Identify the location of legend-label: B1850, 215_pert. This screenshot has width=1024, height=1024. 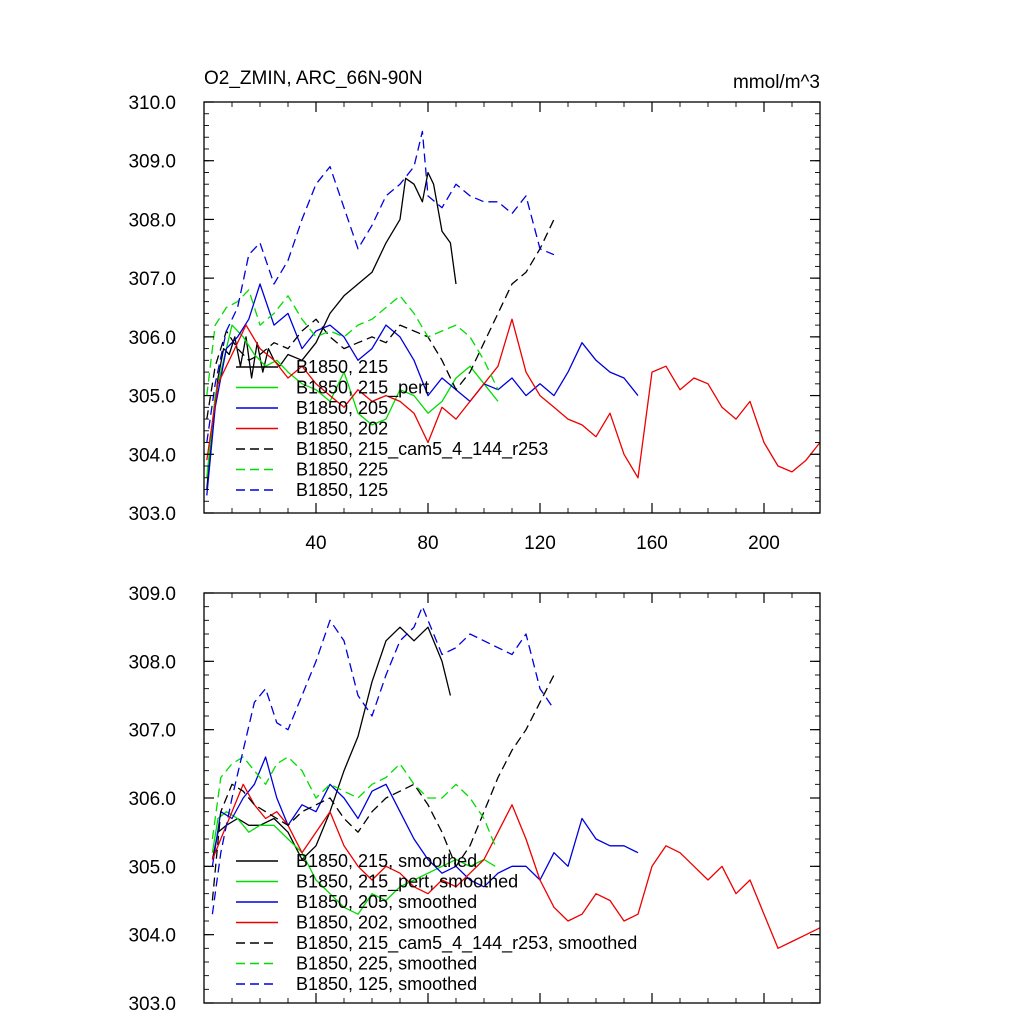
(362, 388).